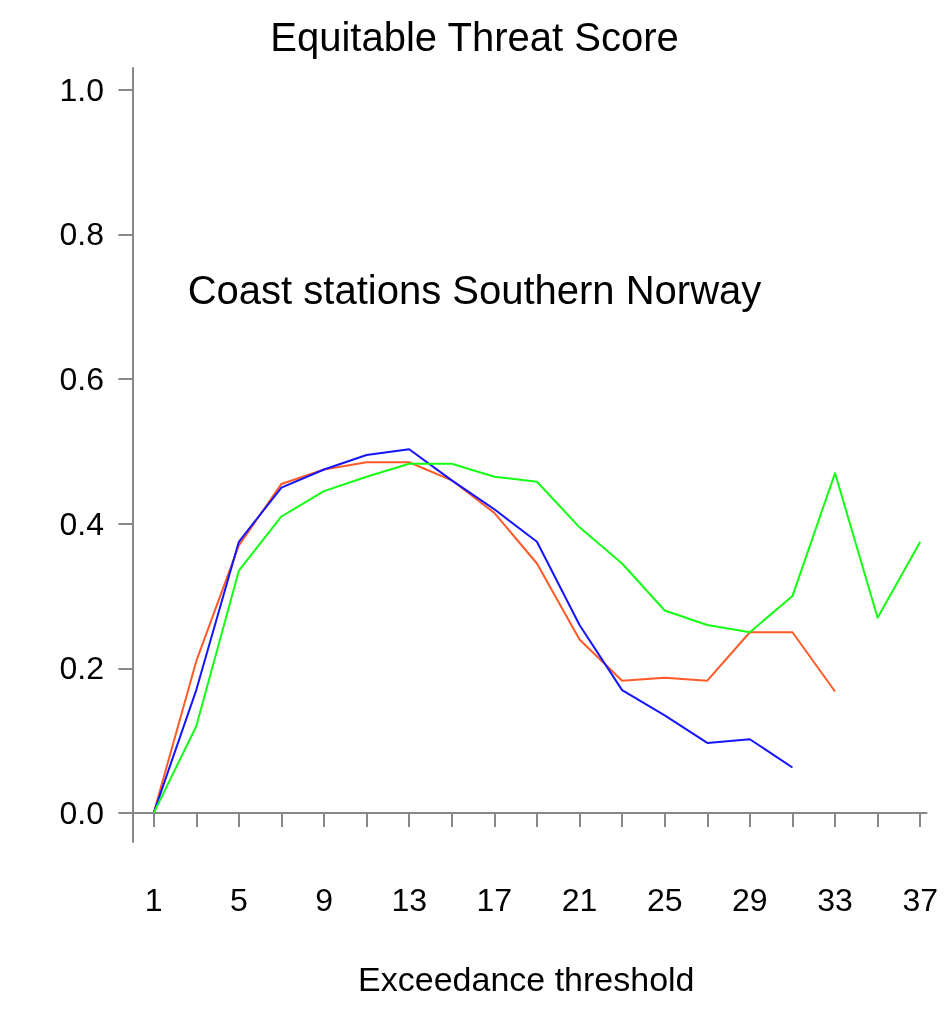 This screenshot has height=1030, width=949. What do you see at coordinates (526, 979) in the screenshot?
I see `x-axis-title: Exceedance threshold` at bounding box center [526, 979].